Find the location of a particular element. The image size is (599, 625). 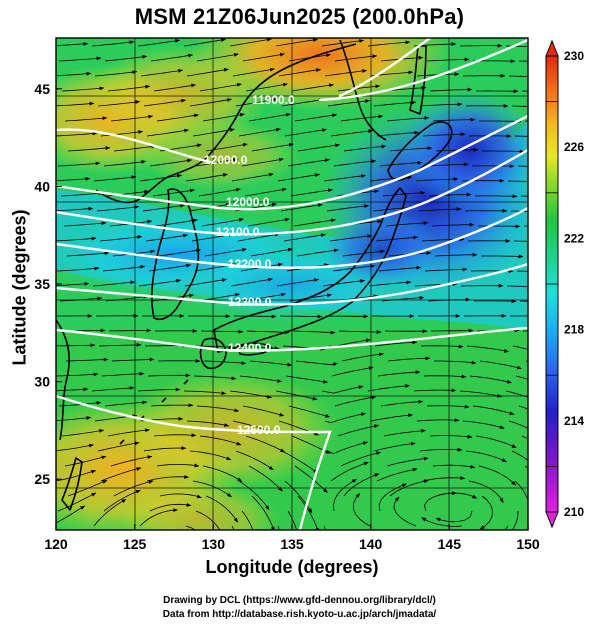

contour-label: 12300.0 is located at coordinates (250, 302).